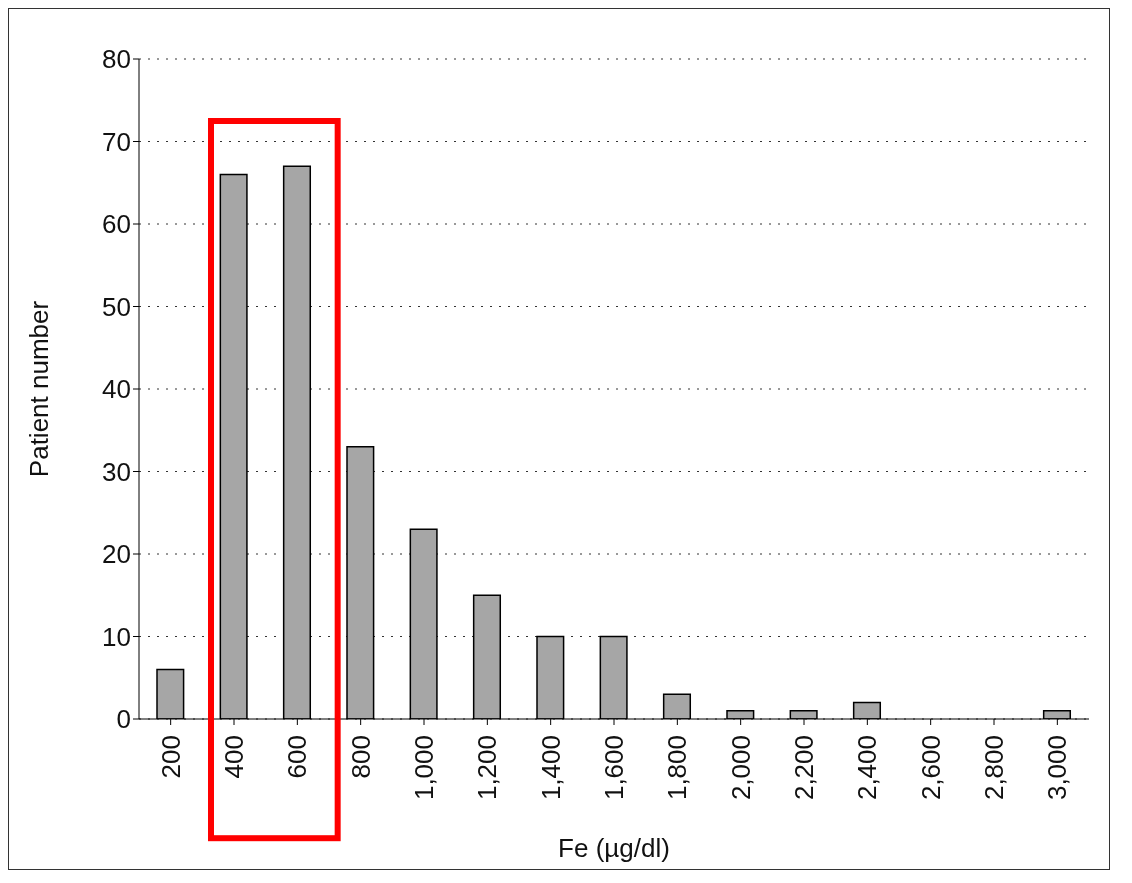 This screenshot has height=883, width=1132. I want to click on x-tick-label: 800, so click(360, 757).